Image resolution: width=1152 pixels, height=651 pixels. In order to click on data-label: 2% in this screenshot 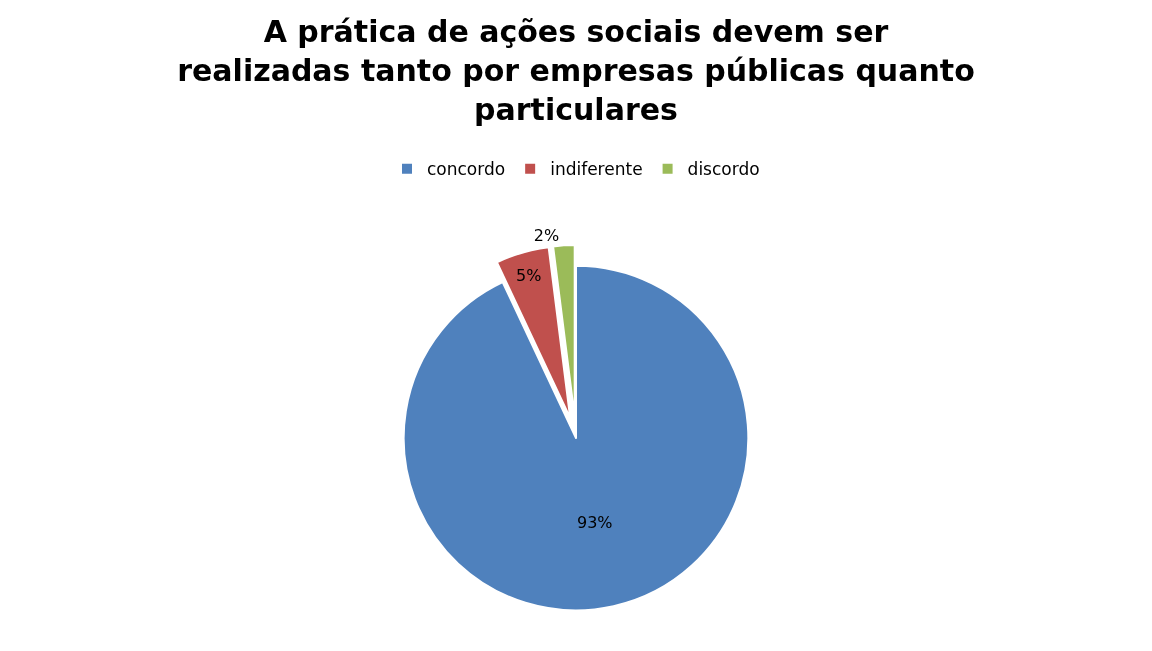, I will do `click(546, 236)`.